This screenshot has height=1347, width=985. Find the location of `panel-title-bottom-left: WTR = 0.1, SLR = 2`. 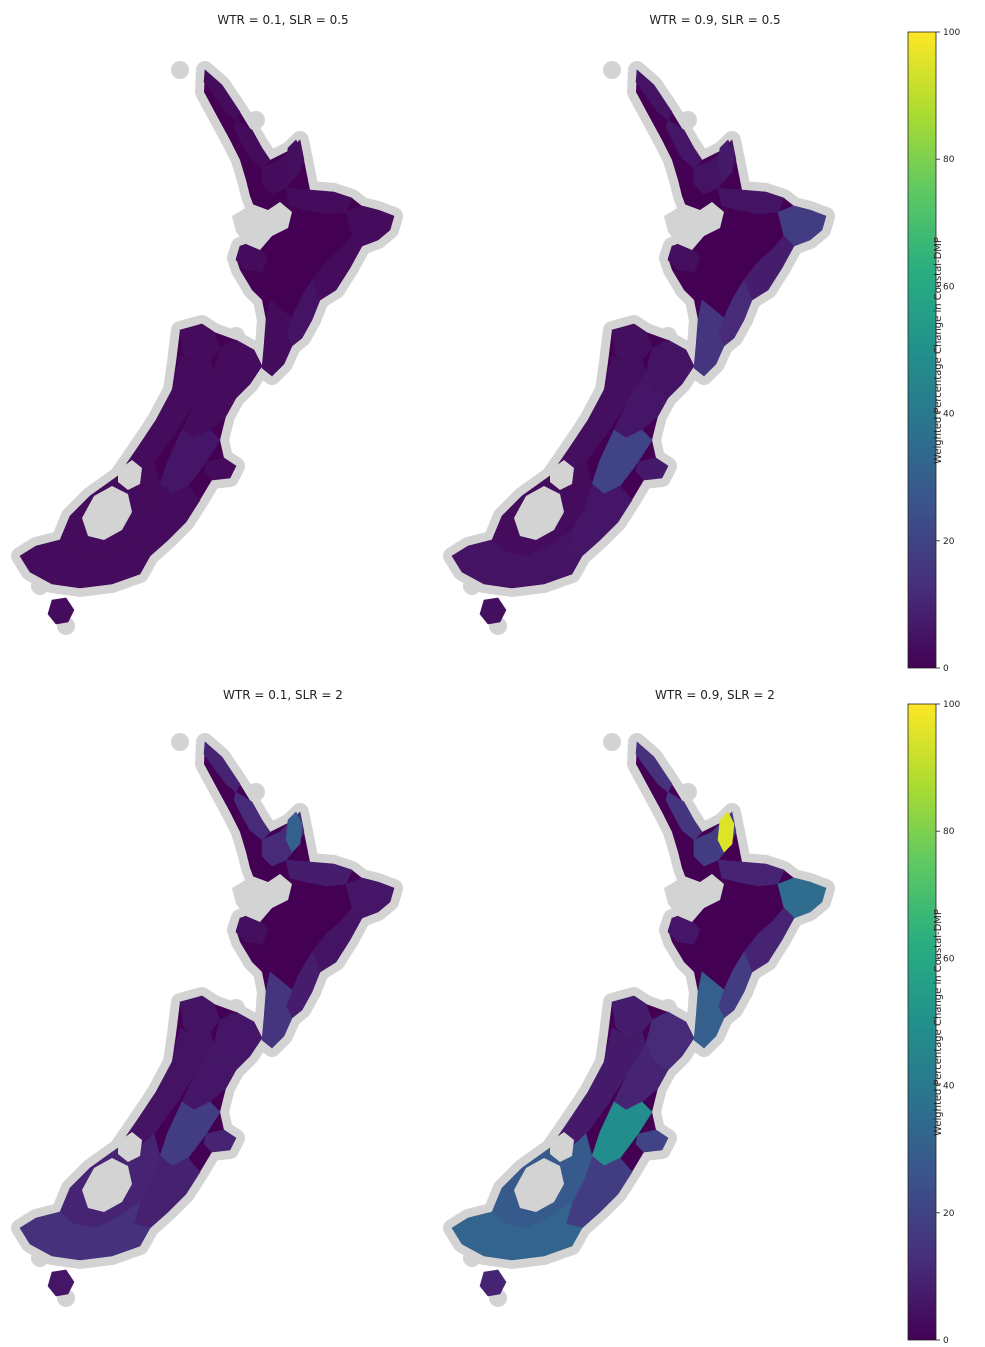

panel-title-bottom-left: WTR = 0.1, SLR = 2 is located at coordinates (283, 695).